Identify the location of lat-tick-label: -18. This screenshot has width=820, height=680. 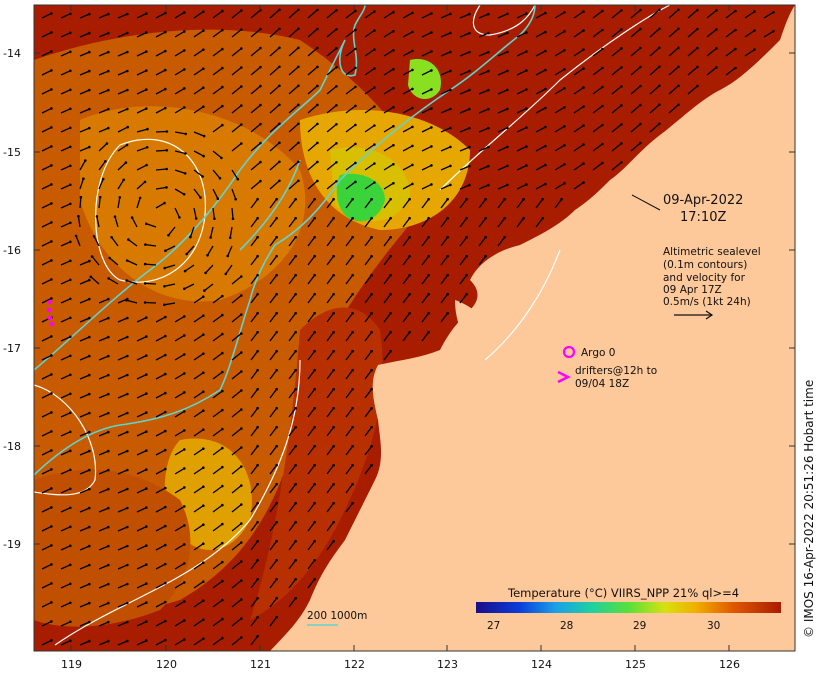
(12, 446).